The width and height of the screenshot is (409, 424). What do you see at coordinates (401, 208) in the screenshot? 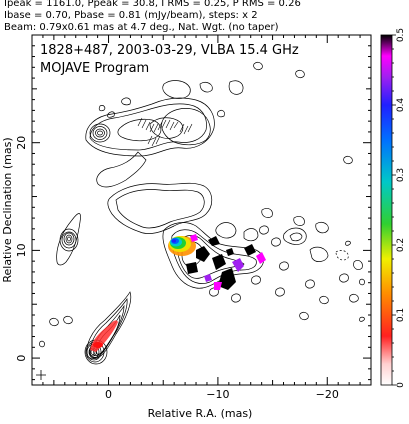
I see `colorbar-tick-labels: 0 0.1 0.2 0.3 0.4 0.5` at bounding box center [401, 208].